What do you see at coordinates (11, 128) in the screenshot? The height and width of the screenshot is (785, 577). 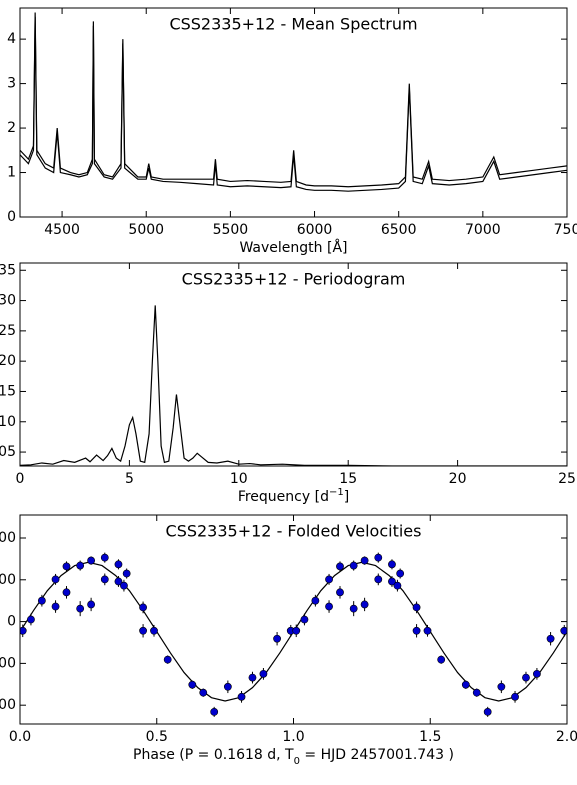 I see `y-tick-label: 2` at bounding box center [11, 128].